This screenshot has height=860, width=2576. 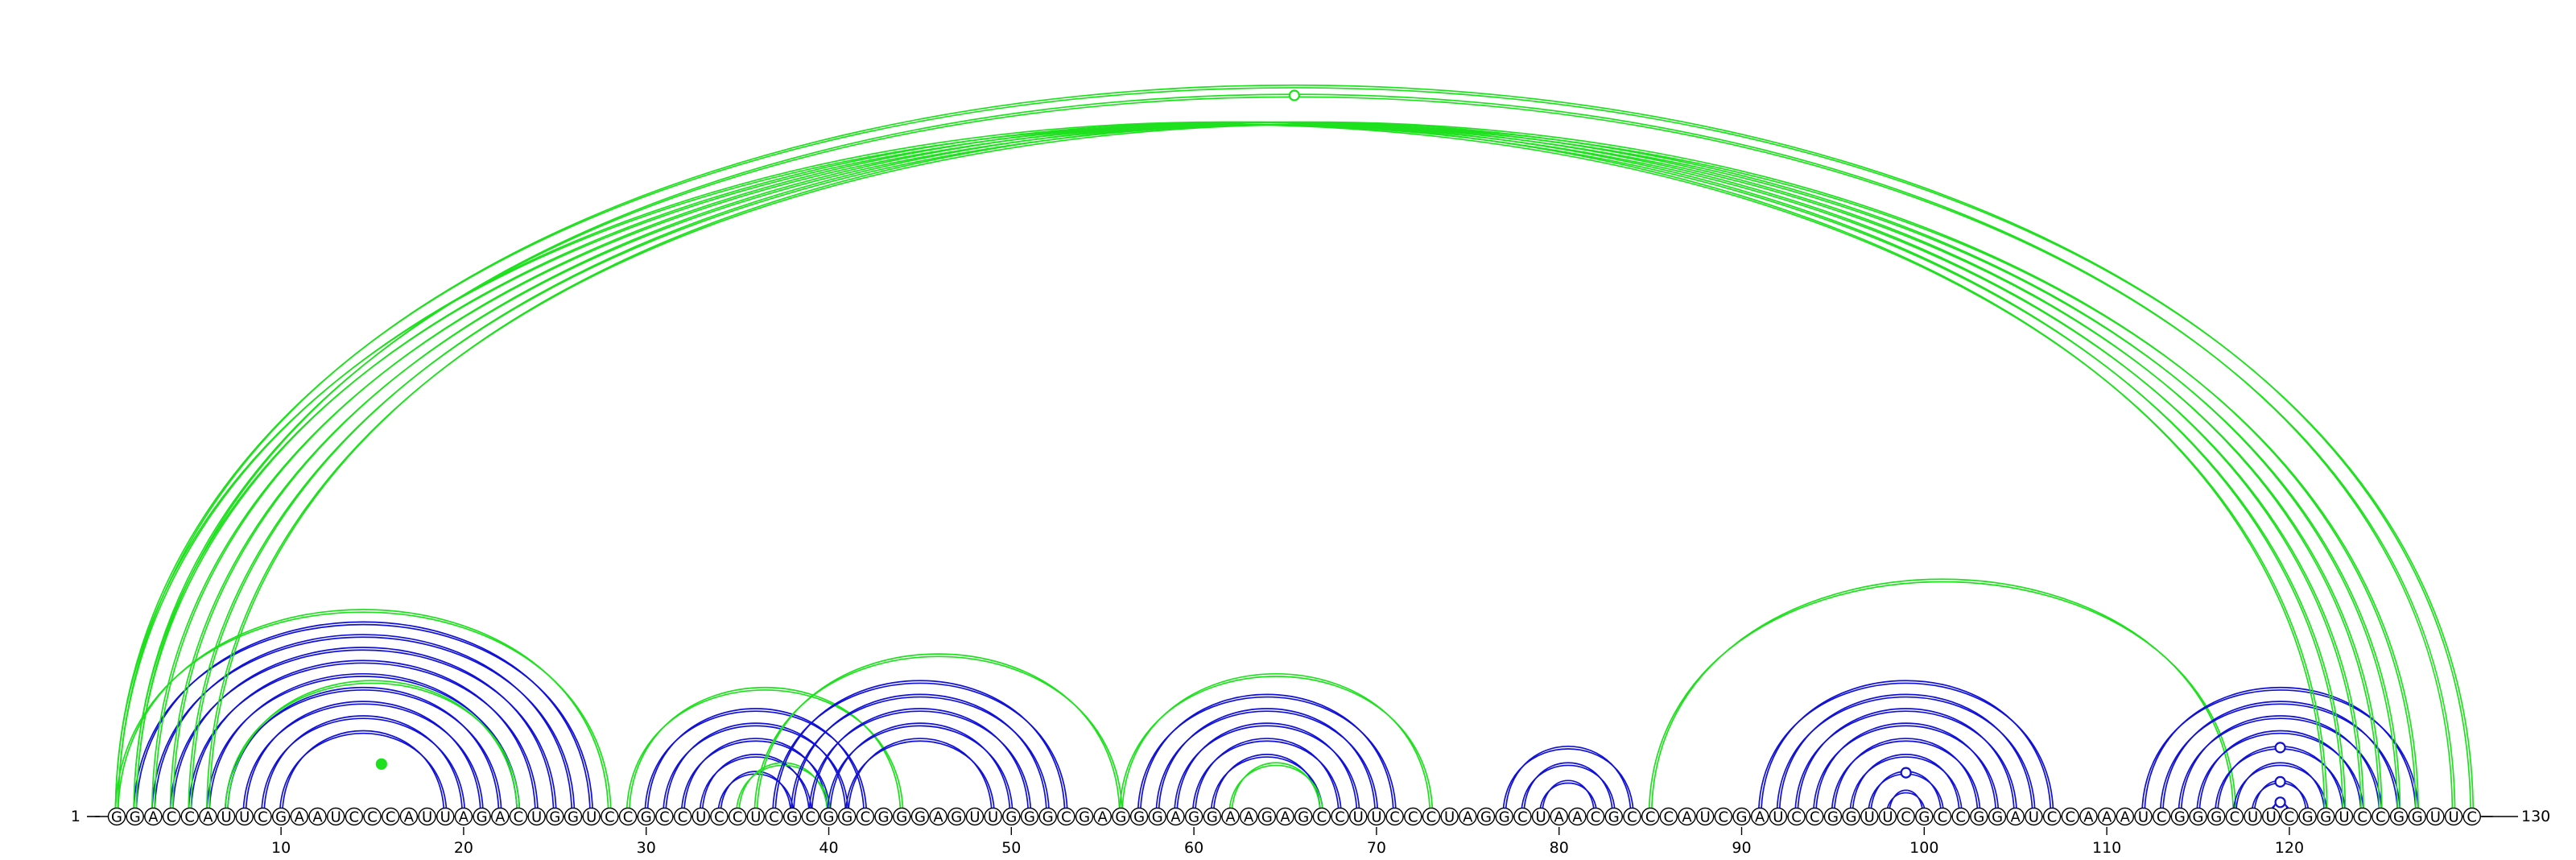 I want to click on tick-label-40: 40, so click(x=828, y=848).